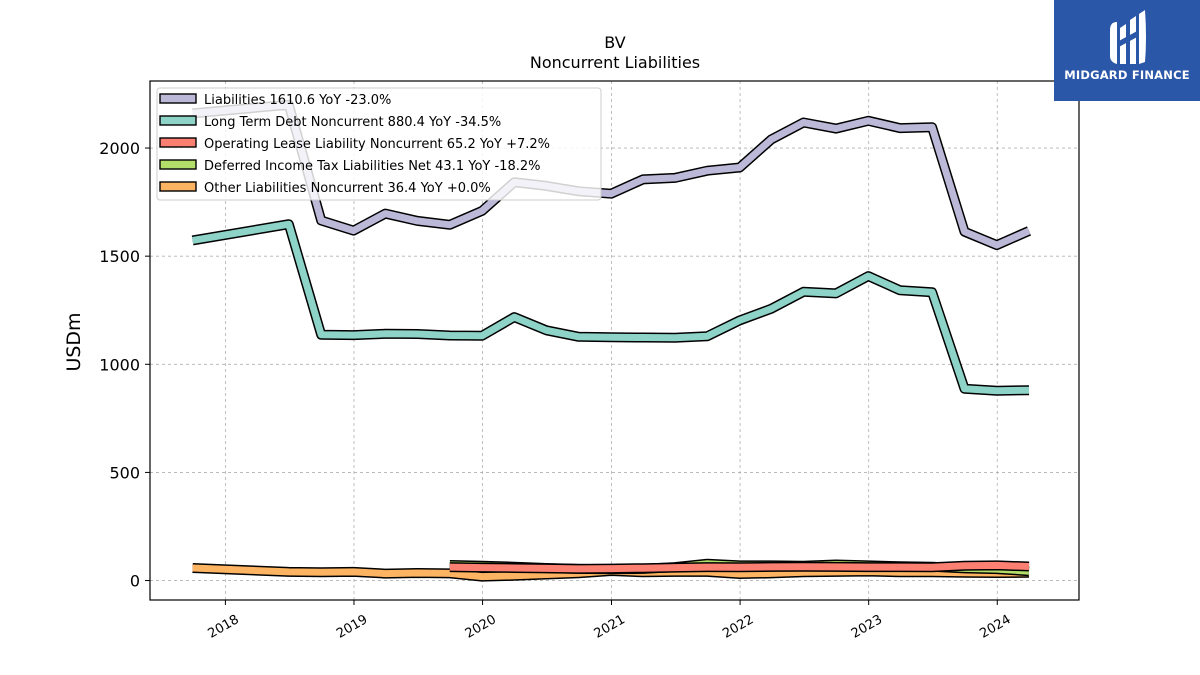 The width and height of the screenshot is (1200, 675). I want to click on y-tick-label: 2000, so click(119, 148).